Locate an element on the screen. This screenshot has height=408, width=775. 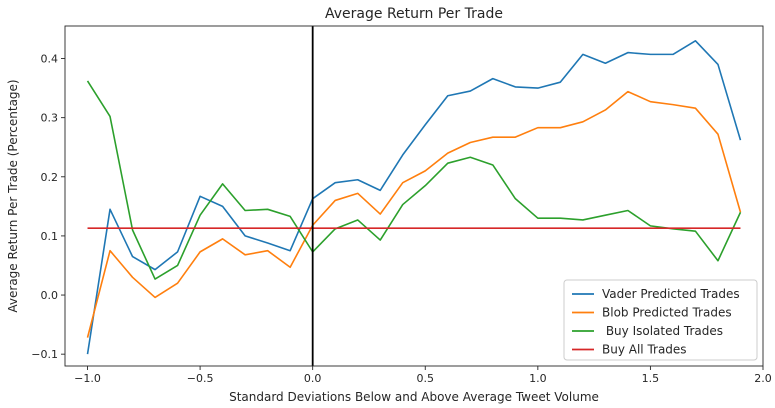
legend-label: Buy Isolated Trades is located at coordinates (662, 331).